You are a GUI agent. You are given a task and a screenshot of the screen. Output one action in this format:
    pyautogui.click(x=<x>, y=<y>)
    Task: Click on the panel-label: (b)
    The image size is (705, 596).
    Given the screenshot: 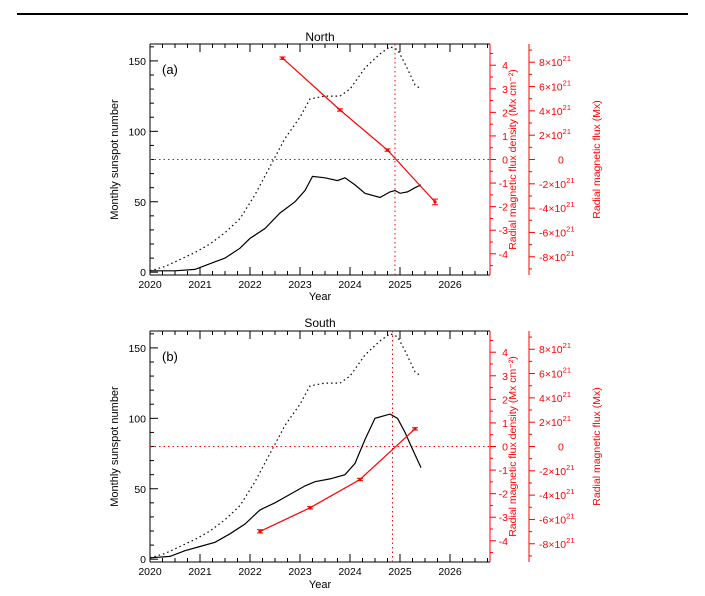 What is the action you would take?
    pyautogui.click(x=170, y=356)
    